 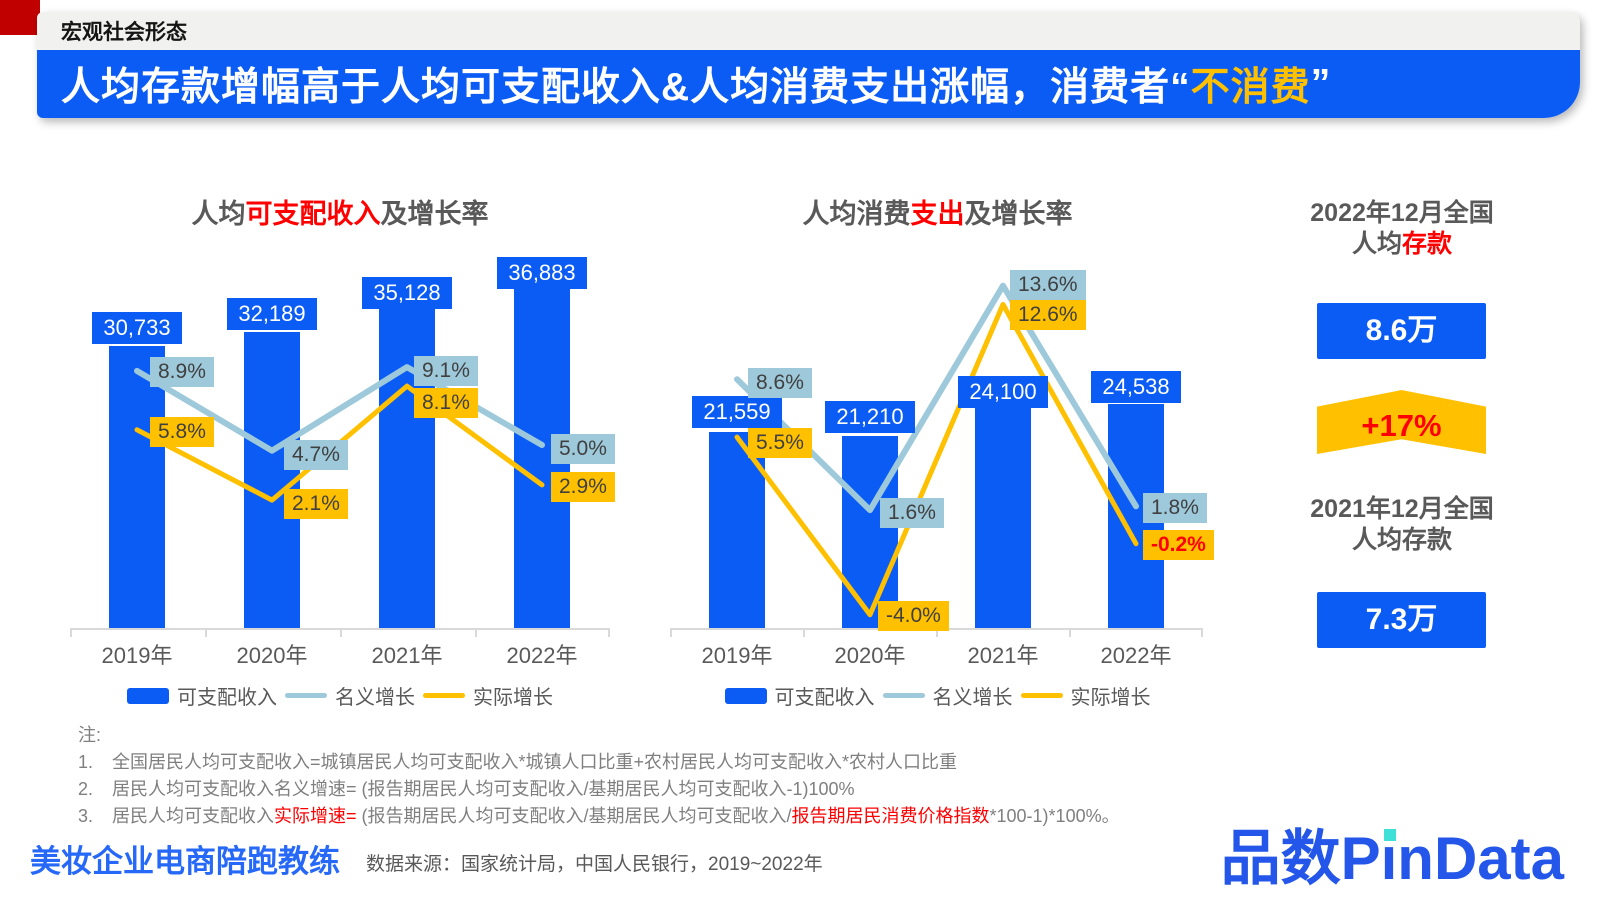 I want to click on pct-label-nominal: 1.8%, so click(x=1175, y=508).